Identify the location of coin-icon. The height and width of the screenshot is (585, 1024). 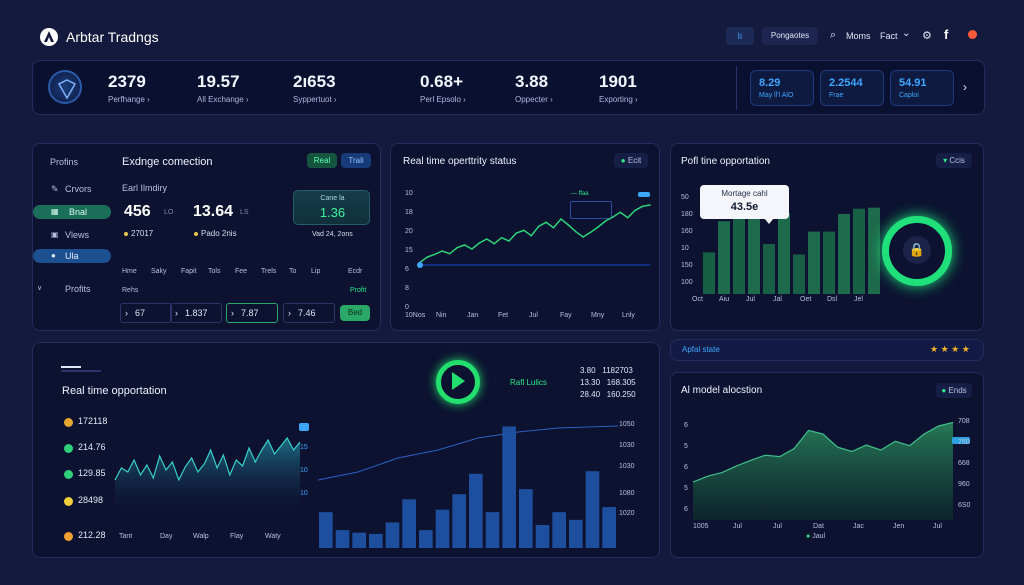
(68, 448).